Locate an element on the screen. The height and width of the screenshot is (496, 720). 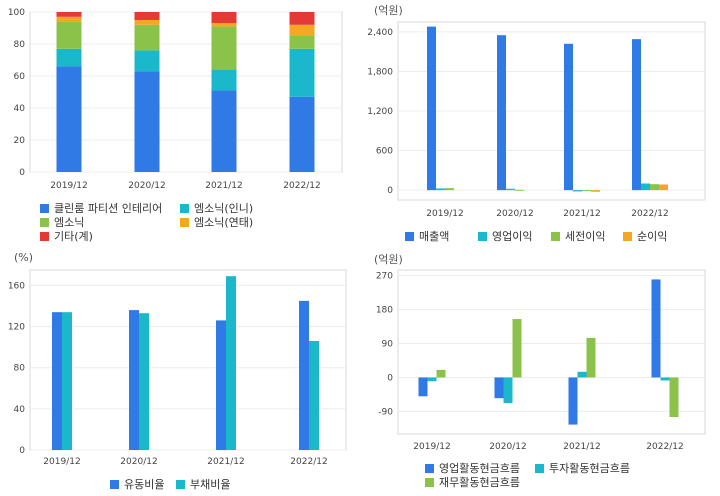
legend-item: 세전이익 is located at coordinates (578, 236).